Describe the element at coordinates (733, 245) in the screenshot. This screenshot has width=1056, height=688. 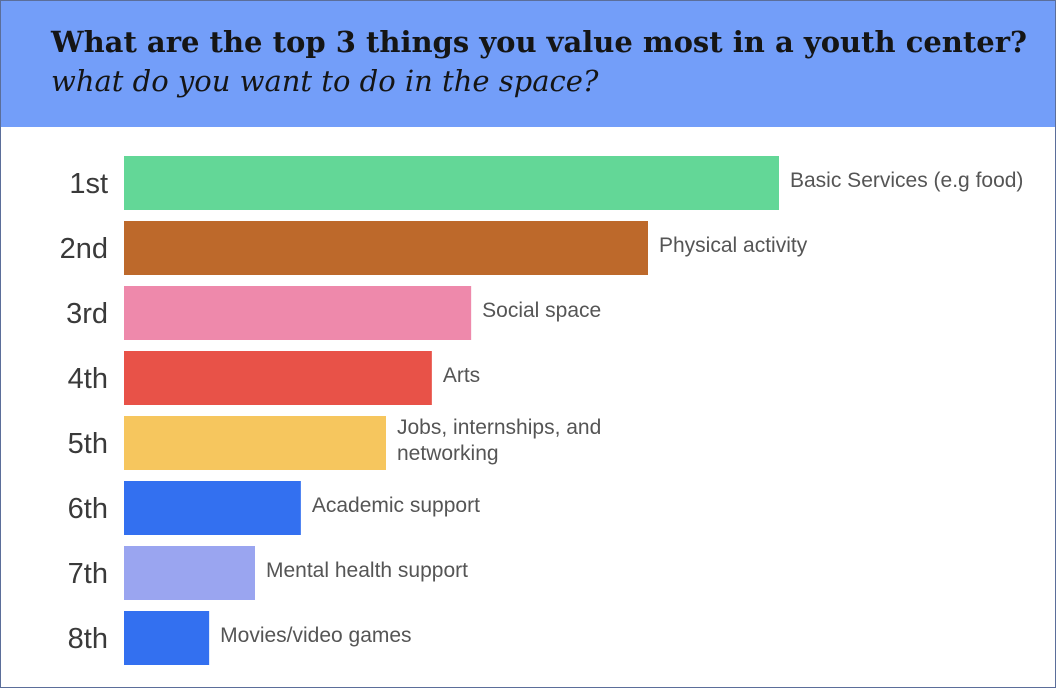
I see `bar-label-2: Physical activity` at that location.